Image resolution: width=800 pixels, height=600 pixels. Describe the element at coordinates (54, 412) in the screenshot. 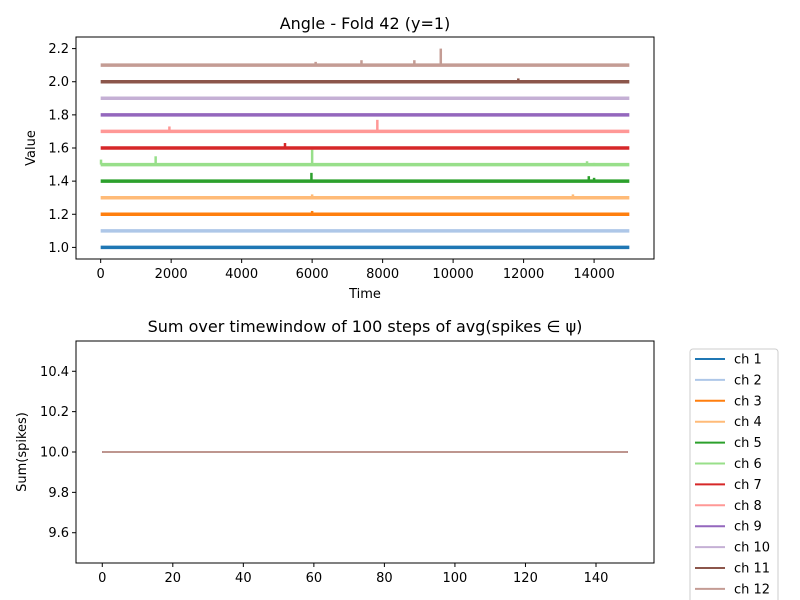

I see `bottom-y-tick-label: 10.2` at that location.